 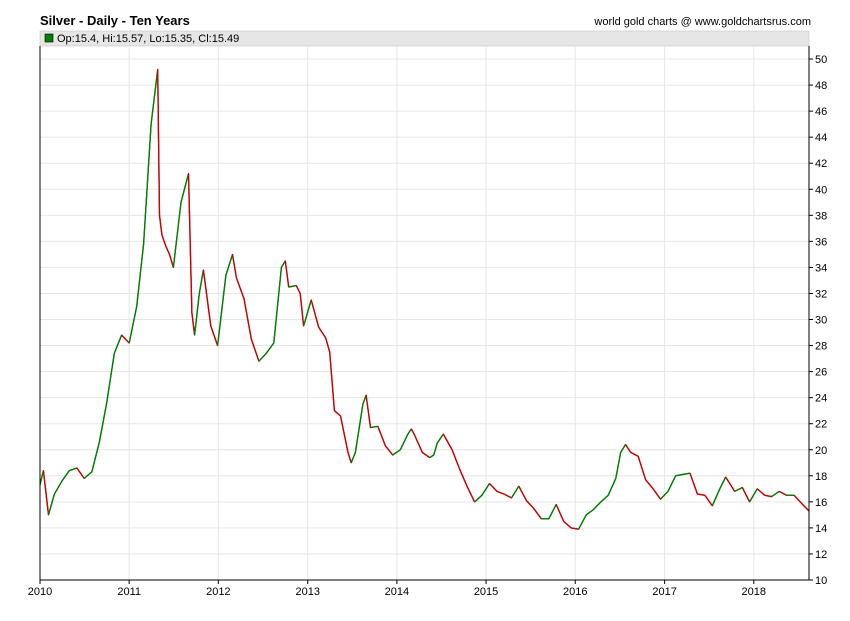 I want to click on x-tick-label: 2010, so click(x=40, y=592).